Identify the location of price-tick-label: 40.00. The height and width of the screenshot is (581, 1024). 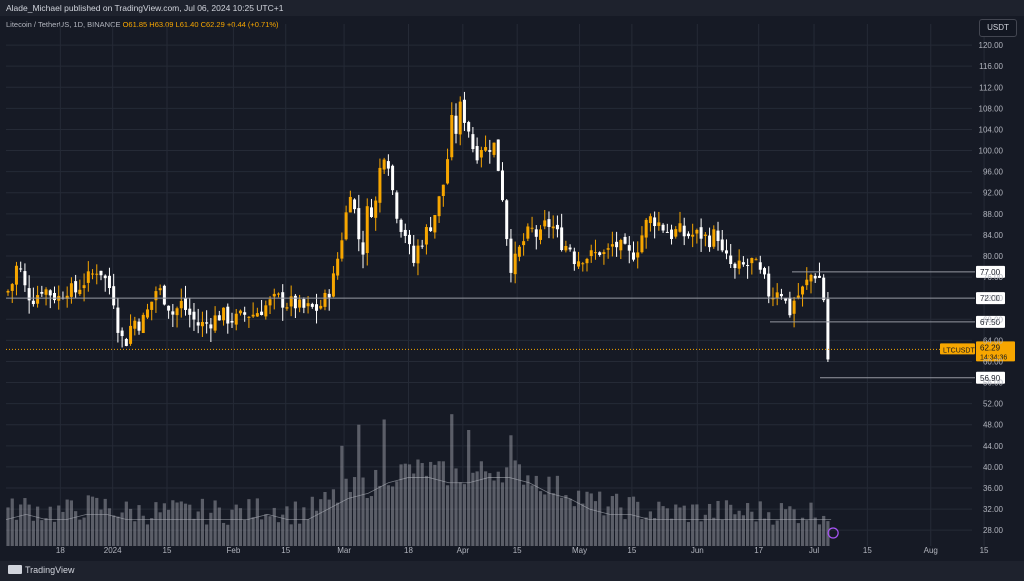
(993, 467).